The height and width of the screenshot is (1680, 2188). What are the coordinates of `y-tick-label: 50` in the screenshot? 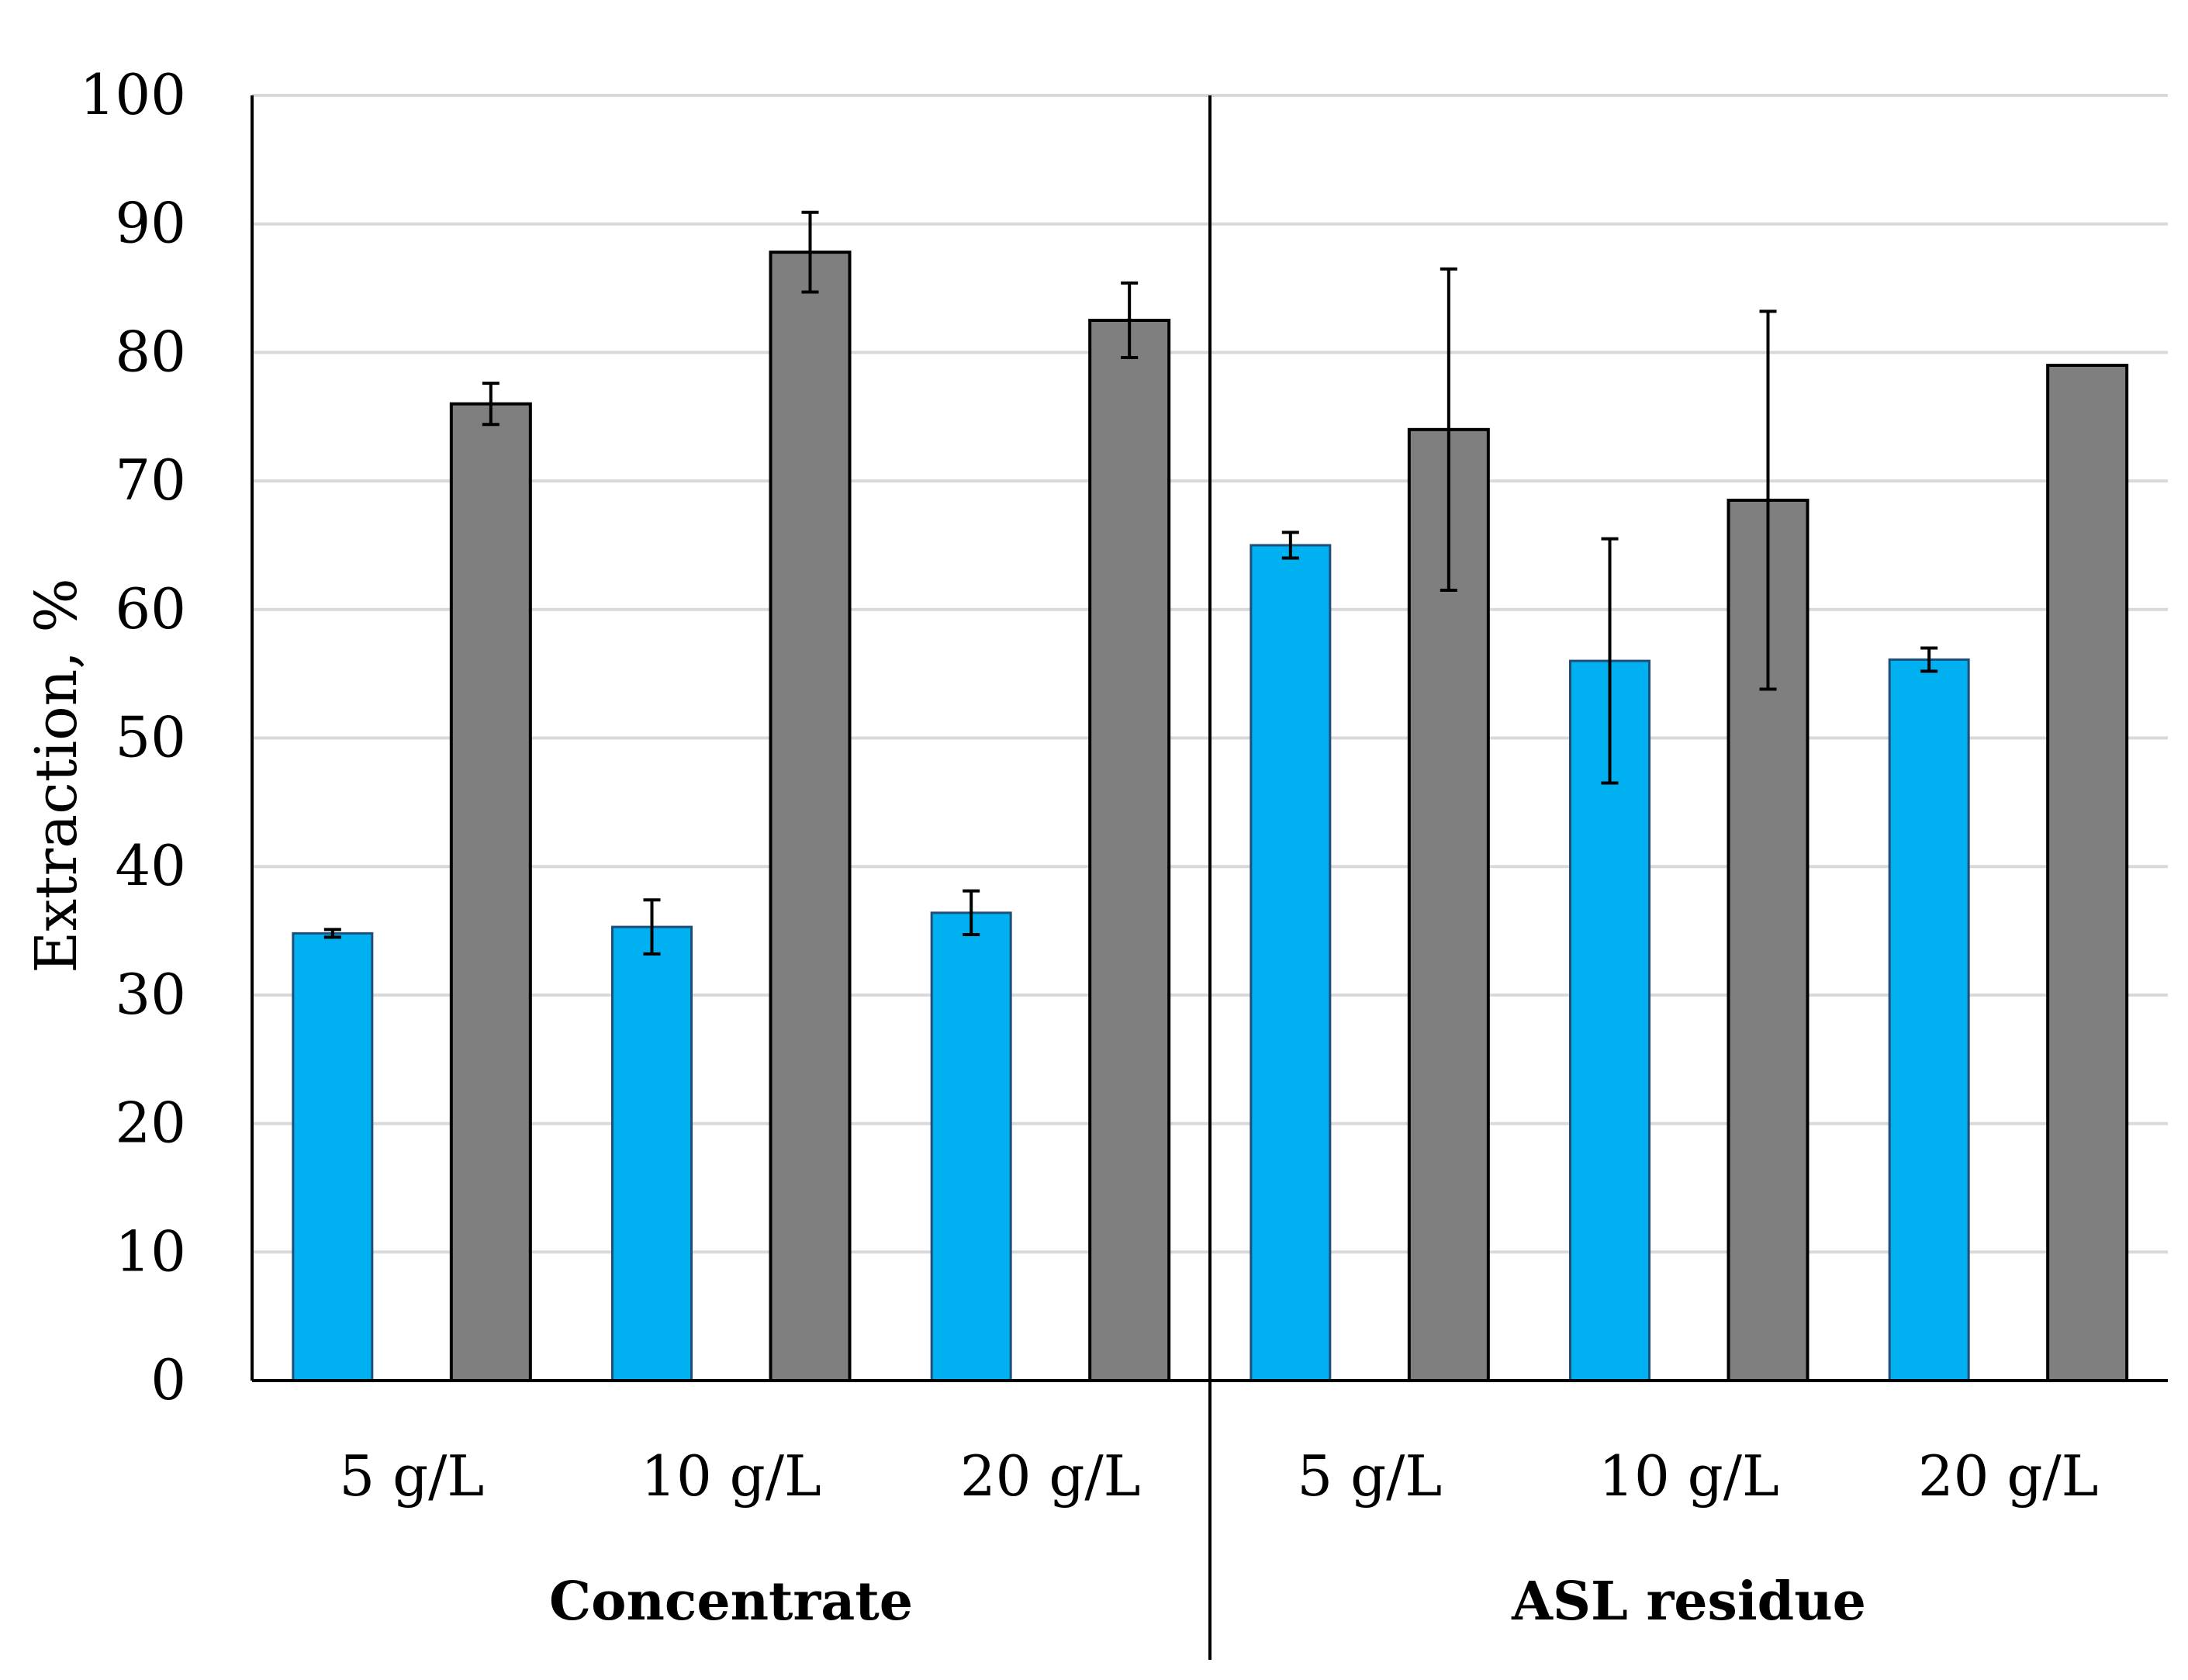 It's located at (150, 738).